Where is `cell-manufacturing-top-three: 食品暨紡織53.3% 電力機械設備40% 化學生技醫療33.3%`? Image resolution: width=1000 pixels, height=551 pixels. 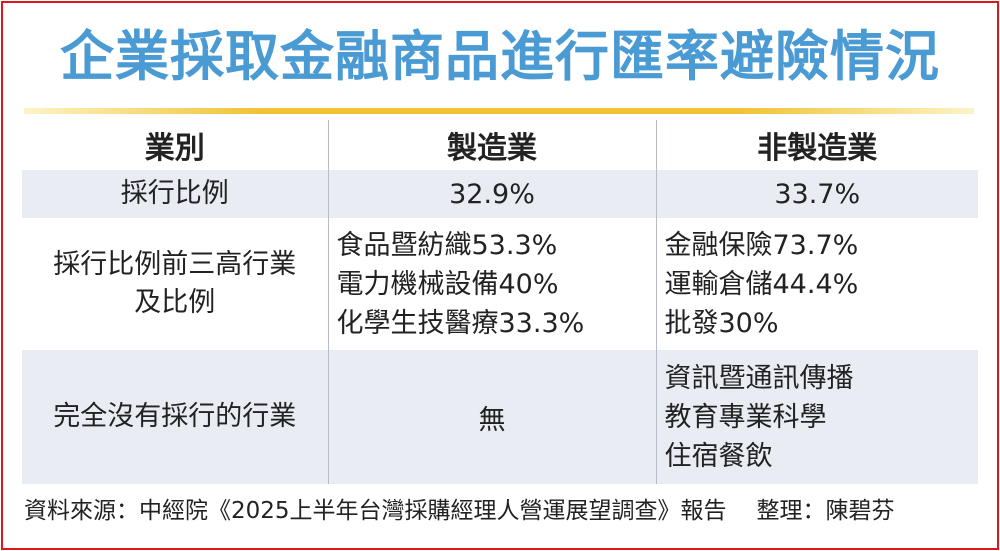
cell-manufacturing-top-three: 食品暨紡織53.3% 電力機械設備40% 化學生技醫療33.3% is located at coordinates (491, 284).